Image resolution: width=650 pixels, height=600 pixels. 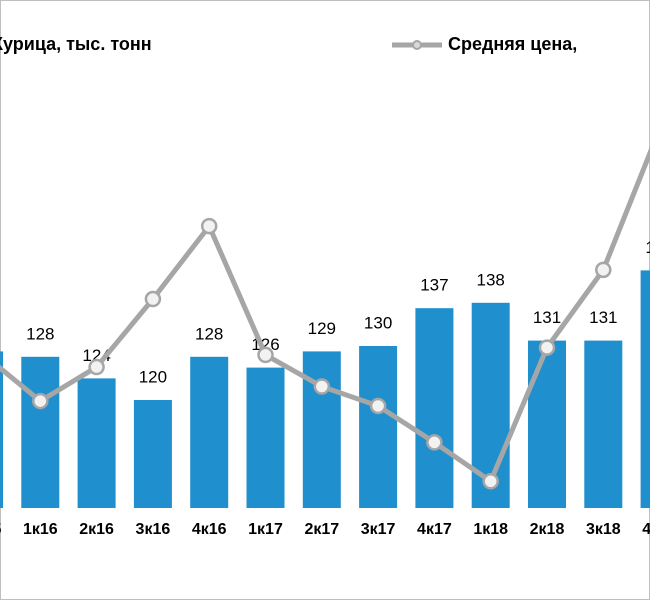 I want to click on x-tick-label: 4к16, so click(x=209, y=529).